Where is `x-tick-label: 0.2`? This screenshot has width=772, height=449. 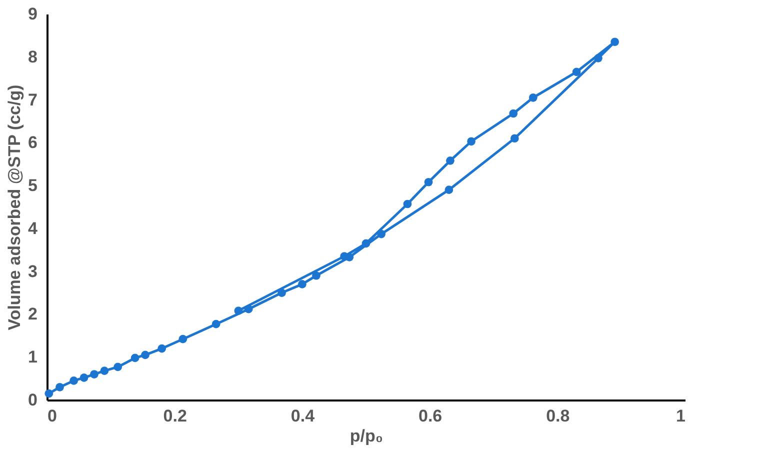 x-tick-label: 0.2 is located at coordinates (175, 416).